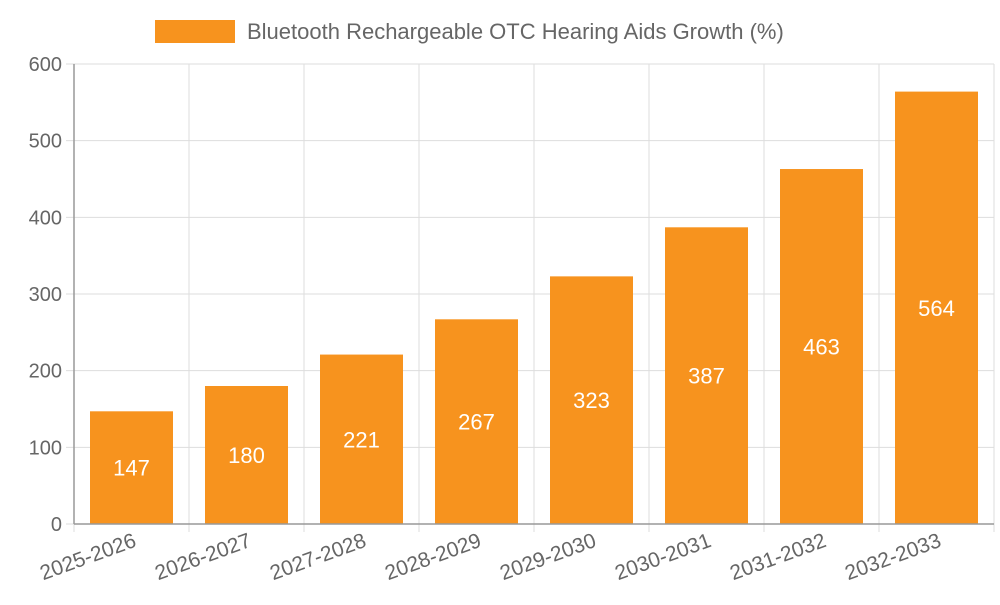 The width and height of the screenshot is (1000, 605). What do you see at coordinates (45, 65) in the screenshot?
I see `y-tick-label: 600` at bounding box center [45, 65].